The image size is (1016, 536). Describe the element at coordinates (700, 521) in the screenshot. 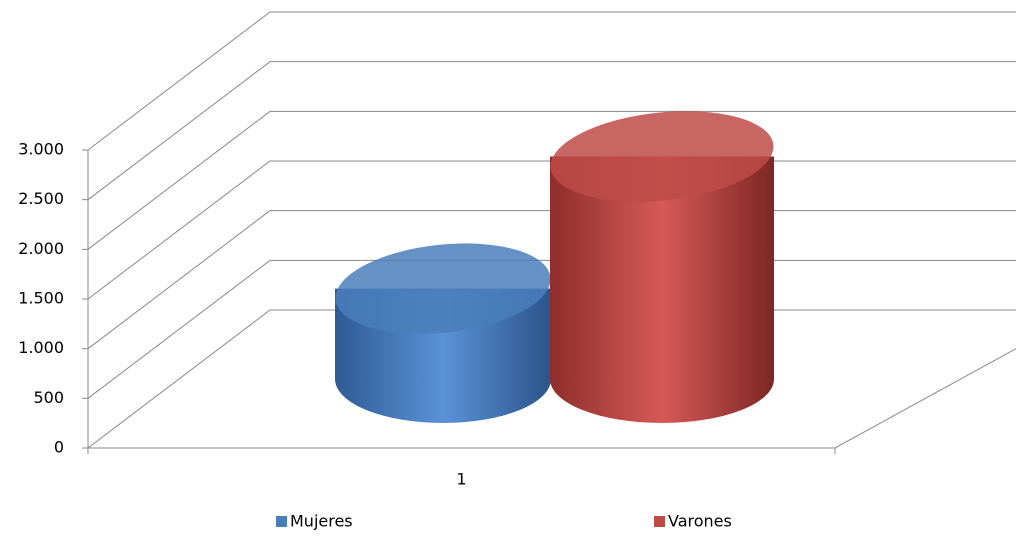

I see `legend-label: Varones` at that location.